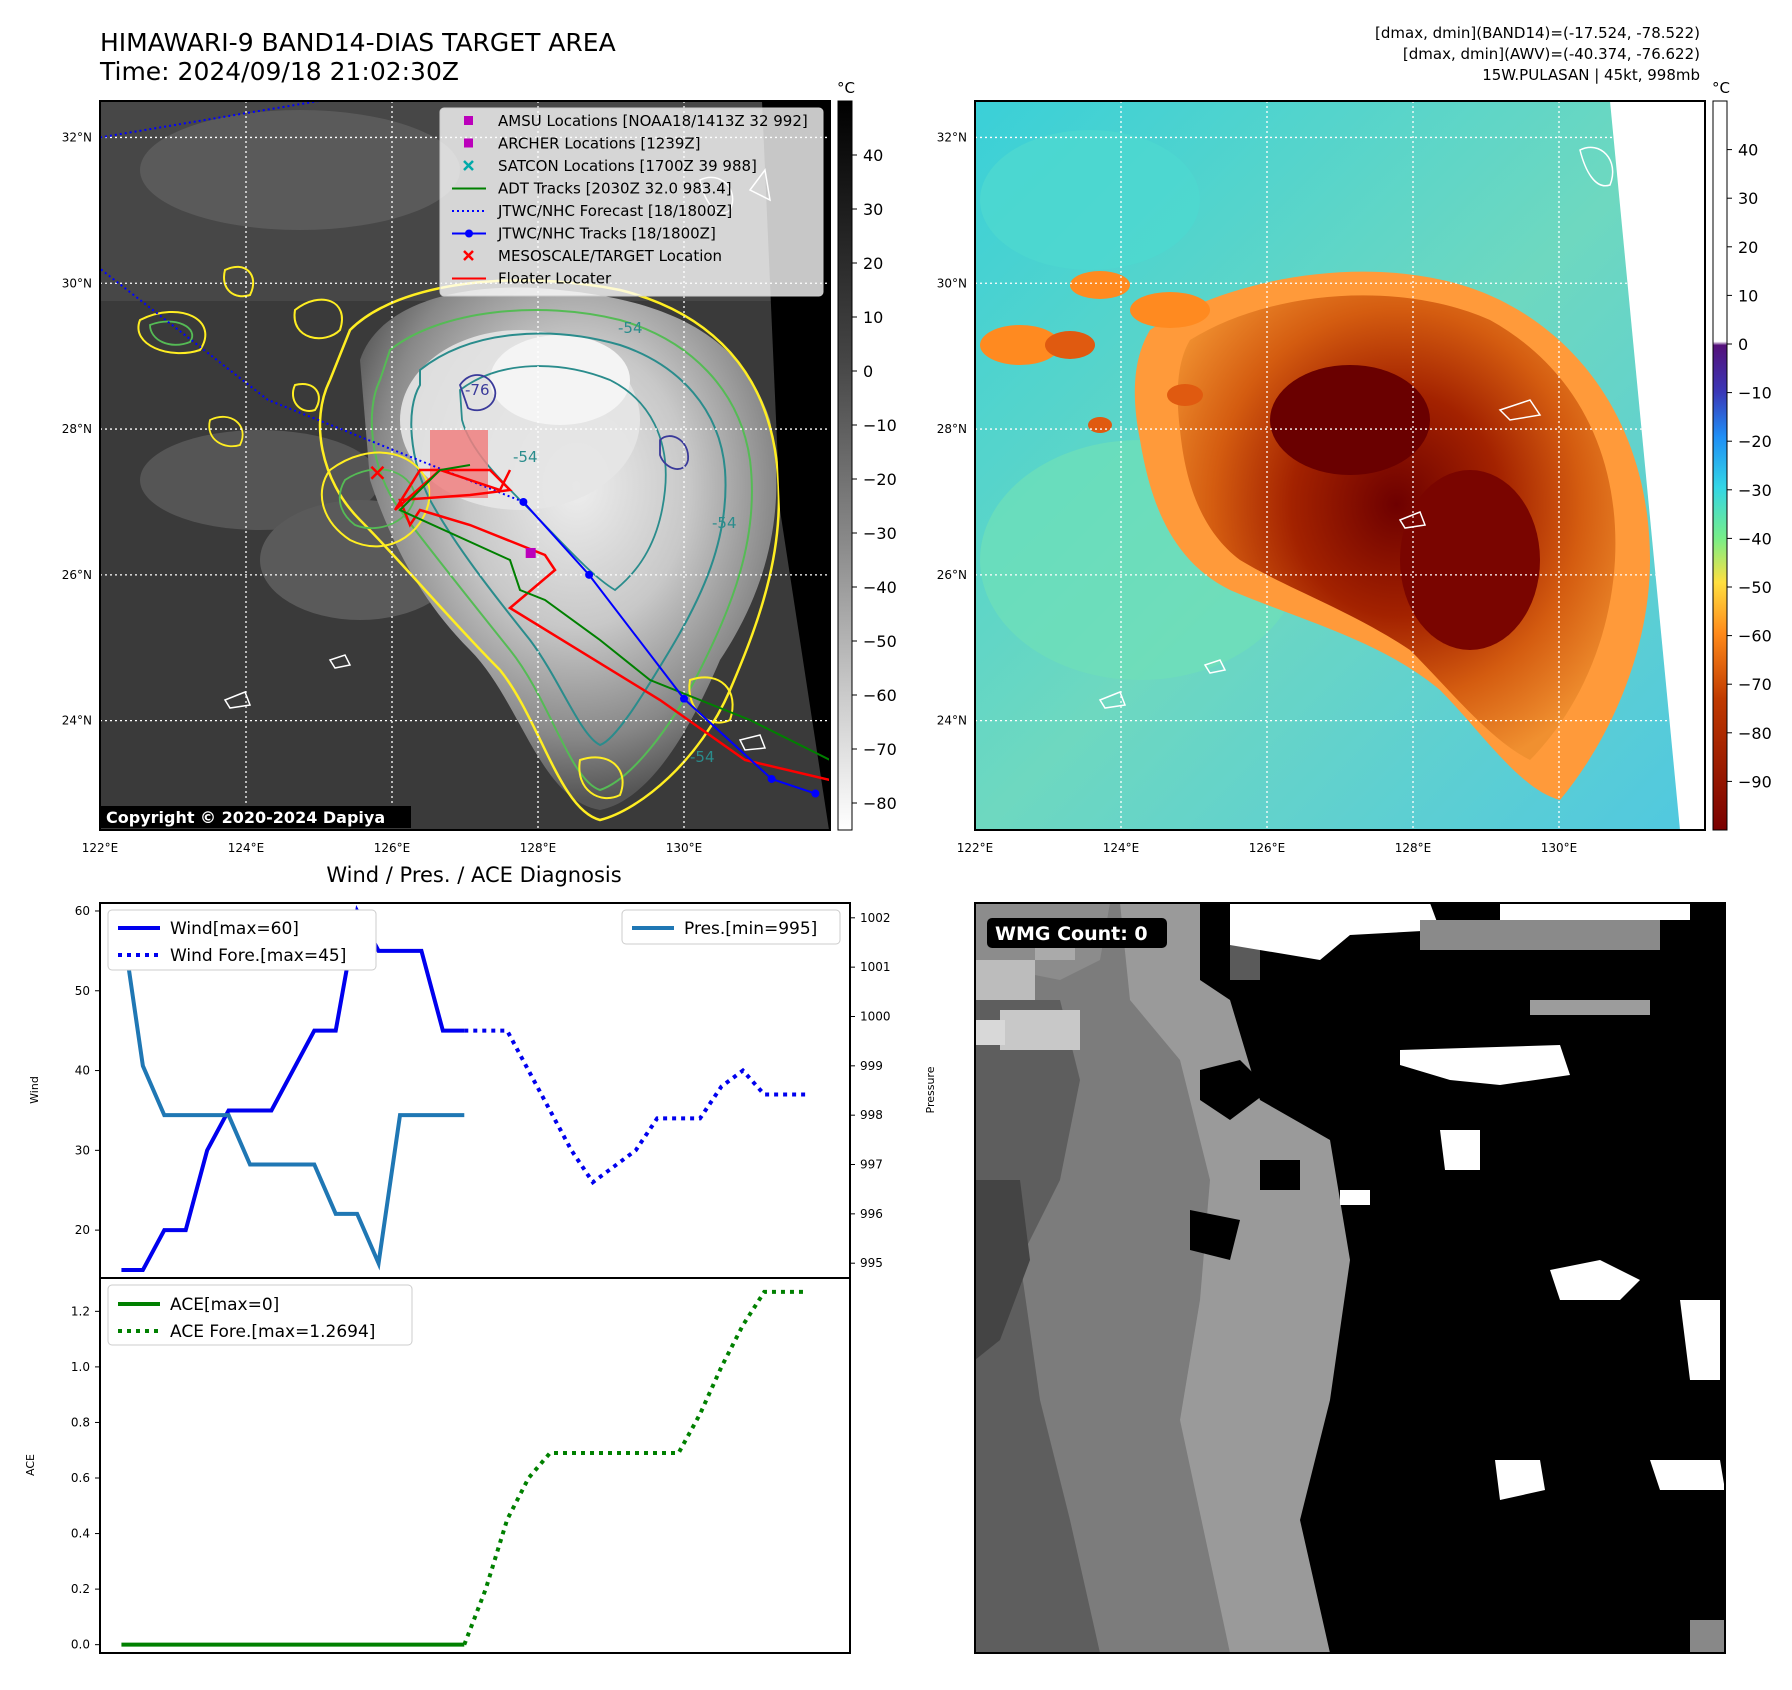 The image size is (1792, 1690). Describe the element at coordinates (1748, 247) in the screenshot. I see `colorbar-tick-label: 20` at that location.